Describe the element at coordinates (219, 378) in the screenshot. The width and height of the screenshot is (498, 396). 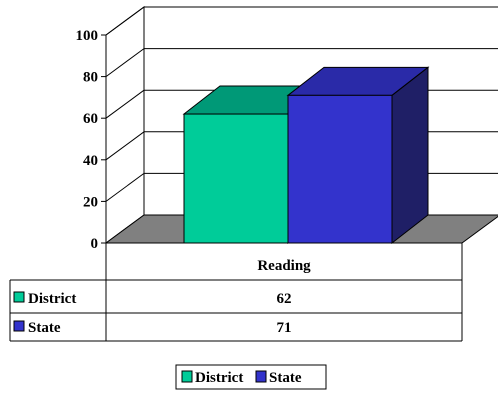
I see `legend-entry: District` at that location.